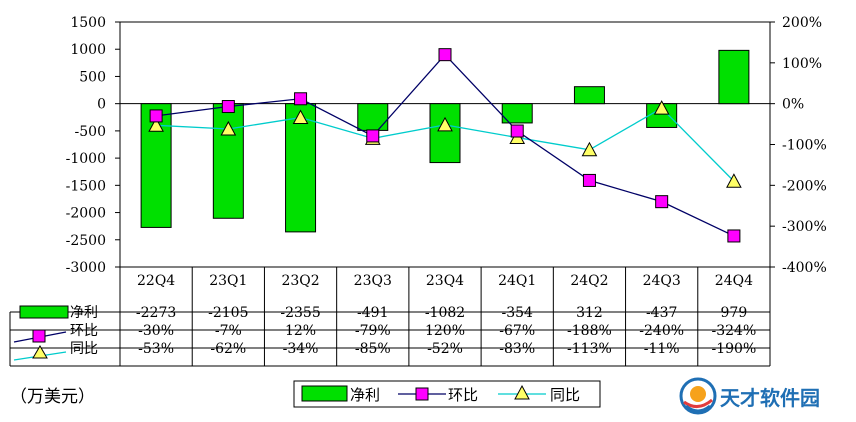 This screenshot has width=856, height=422. What do you see at coordinates (156, 281) in the screenshot?
I see `category-label: 22Q4` at bounding box center [156, 281].